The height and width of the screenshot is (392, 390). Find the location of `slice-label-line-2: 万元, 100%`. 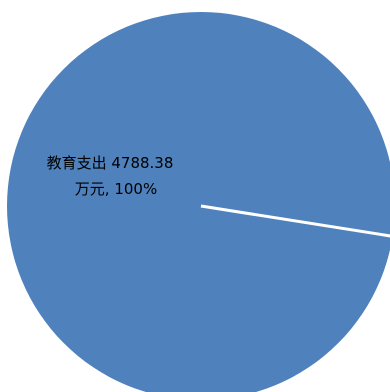

slice-label-line-2: 万元, 100% is located at coordinates (116, 189).